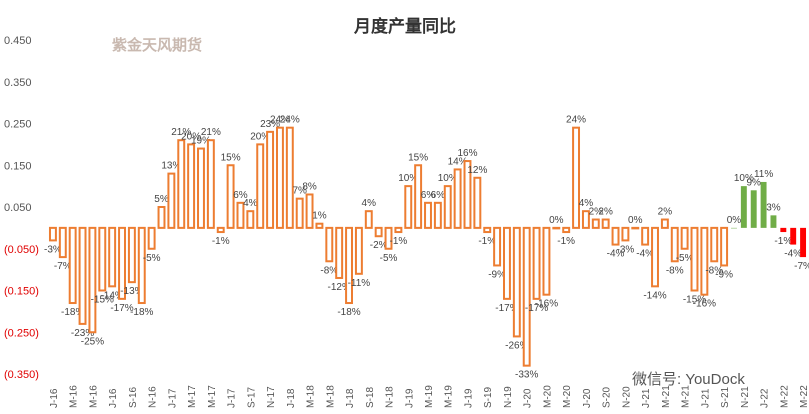  Describe the element at coordinates (157, 45) in the screenshot. I see `watermark: 紫金天风期货` at that location.